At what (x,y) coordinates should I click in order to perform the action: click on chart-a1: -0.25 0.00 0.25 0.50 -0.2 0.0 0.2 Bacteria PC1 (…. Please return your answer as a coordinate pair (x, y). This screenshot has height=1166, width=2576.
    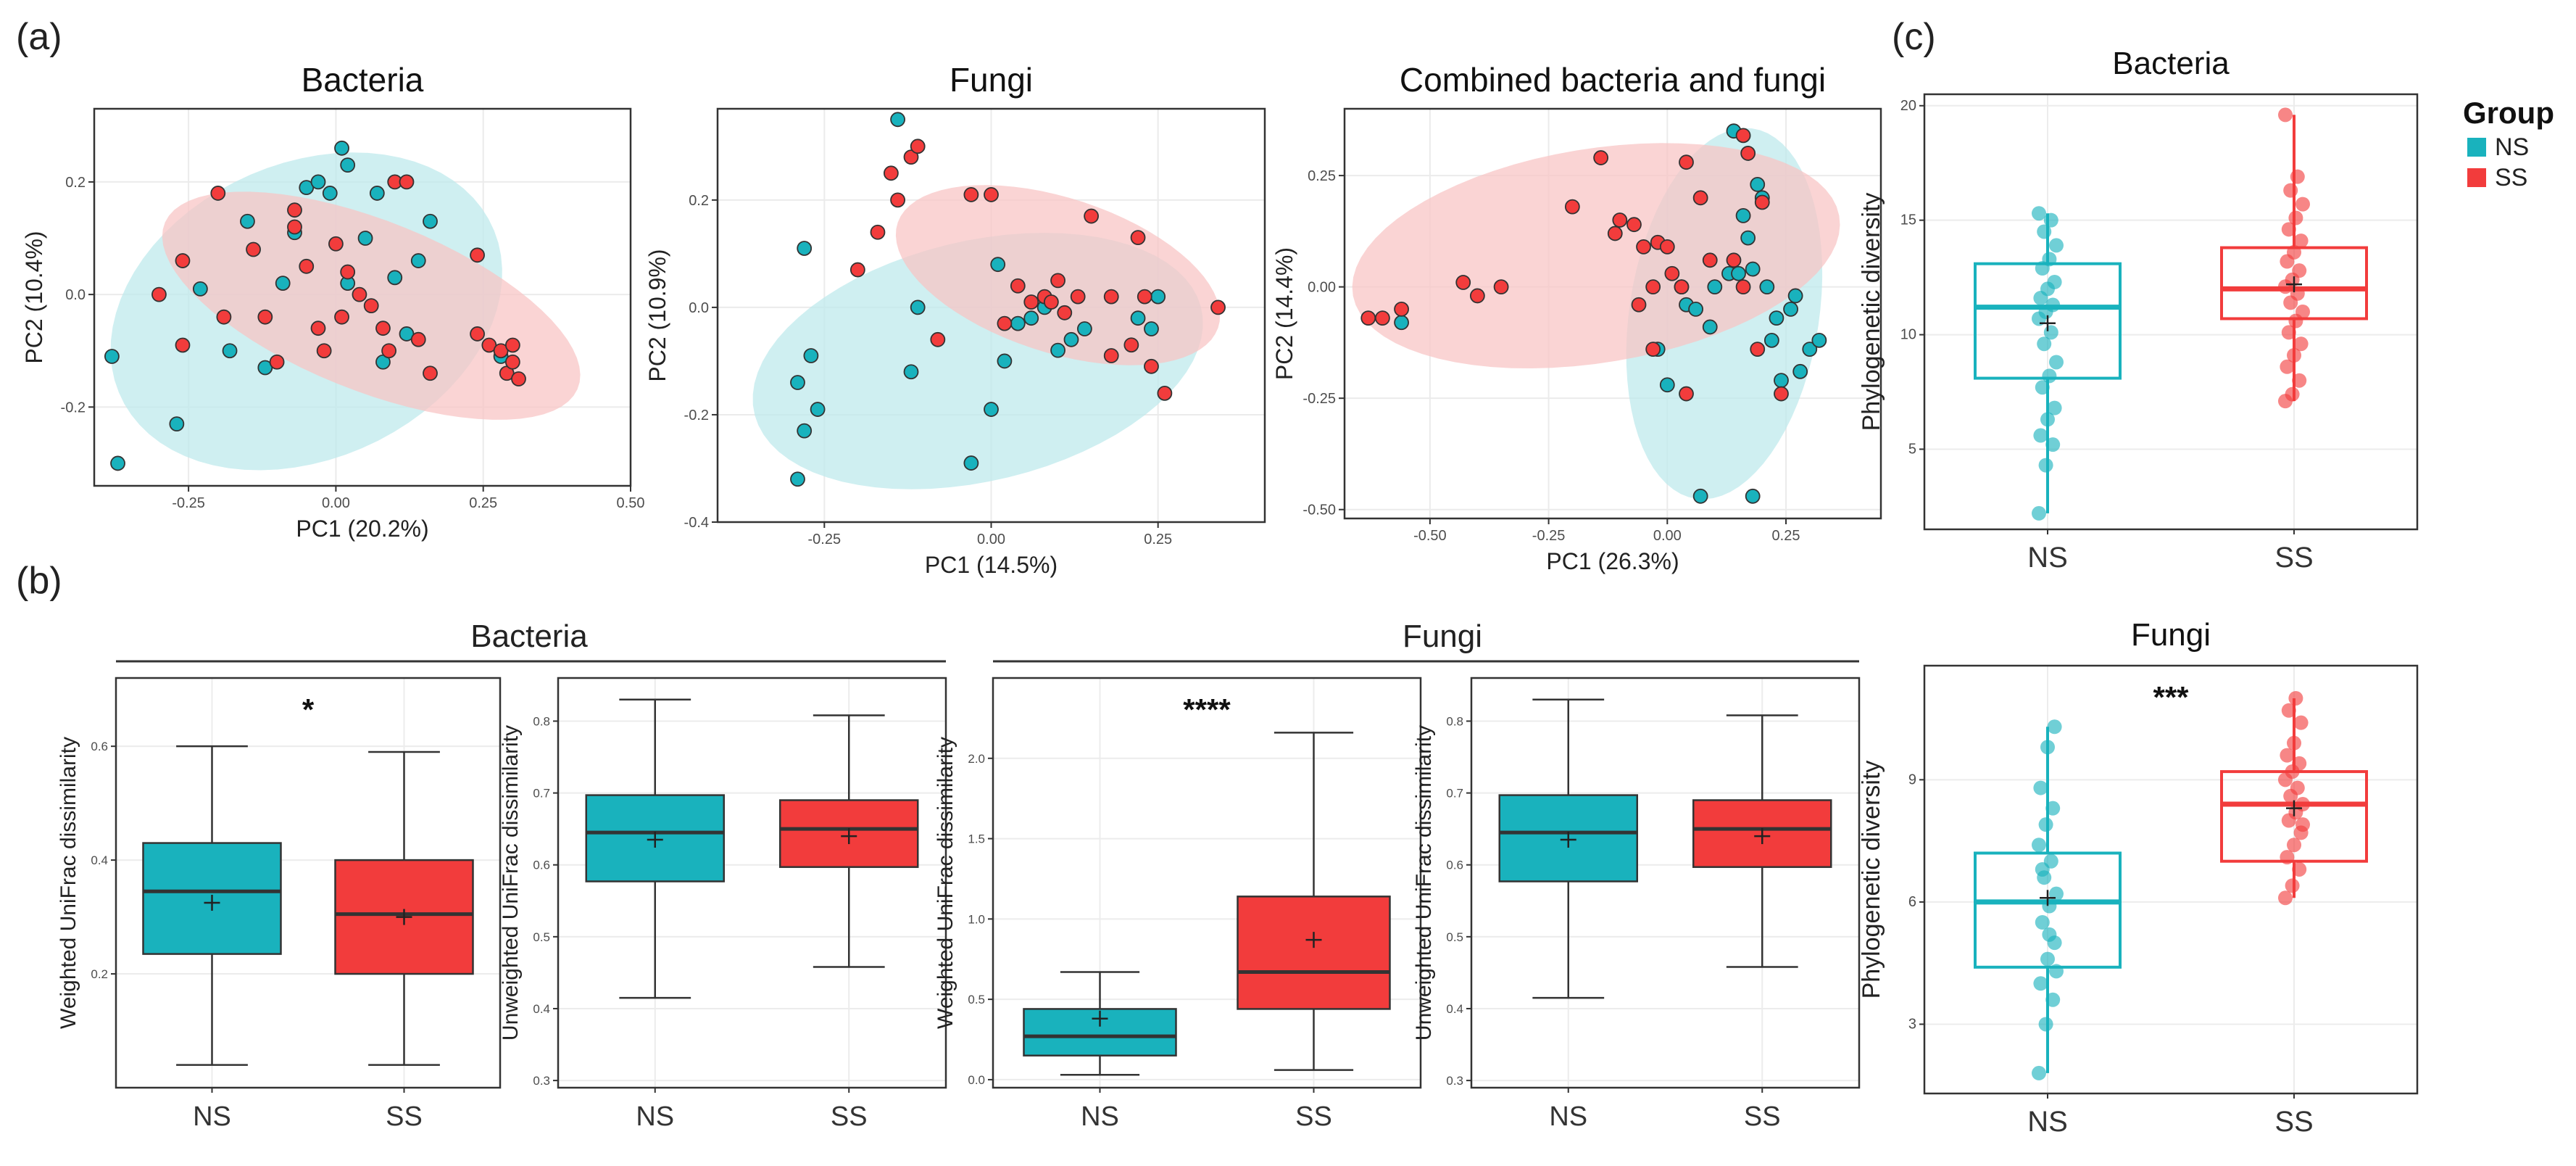
    Looking at the image, I should click on (332, 302).